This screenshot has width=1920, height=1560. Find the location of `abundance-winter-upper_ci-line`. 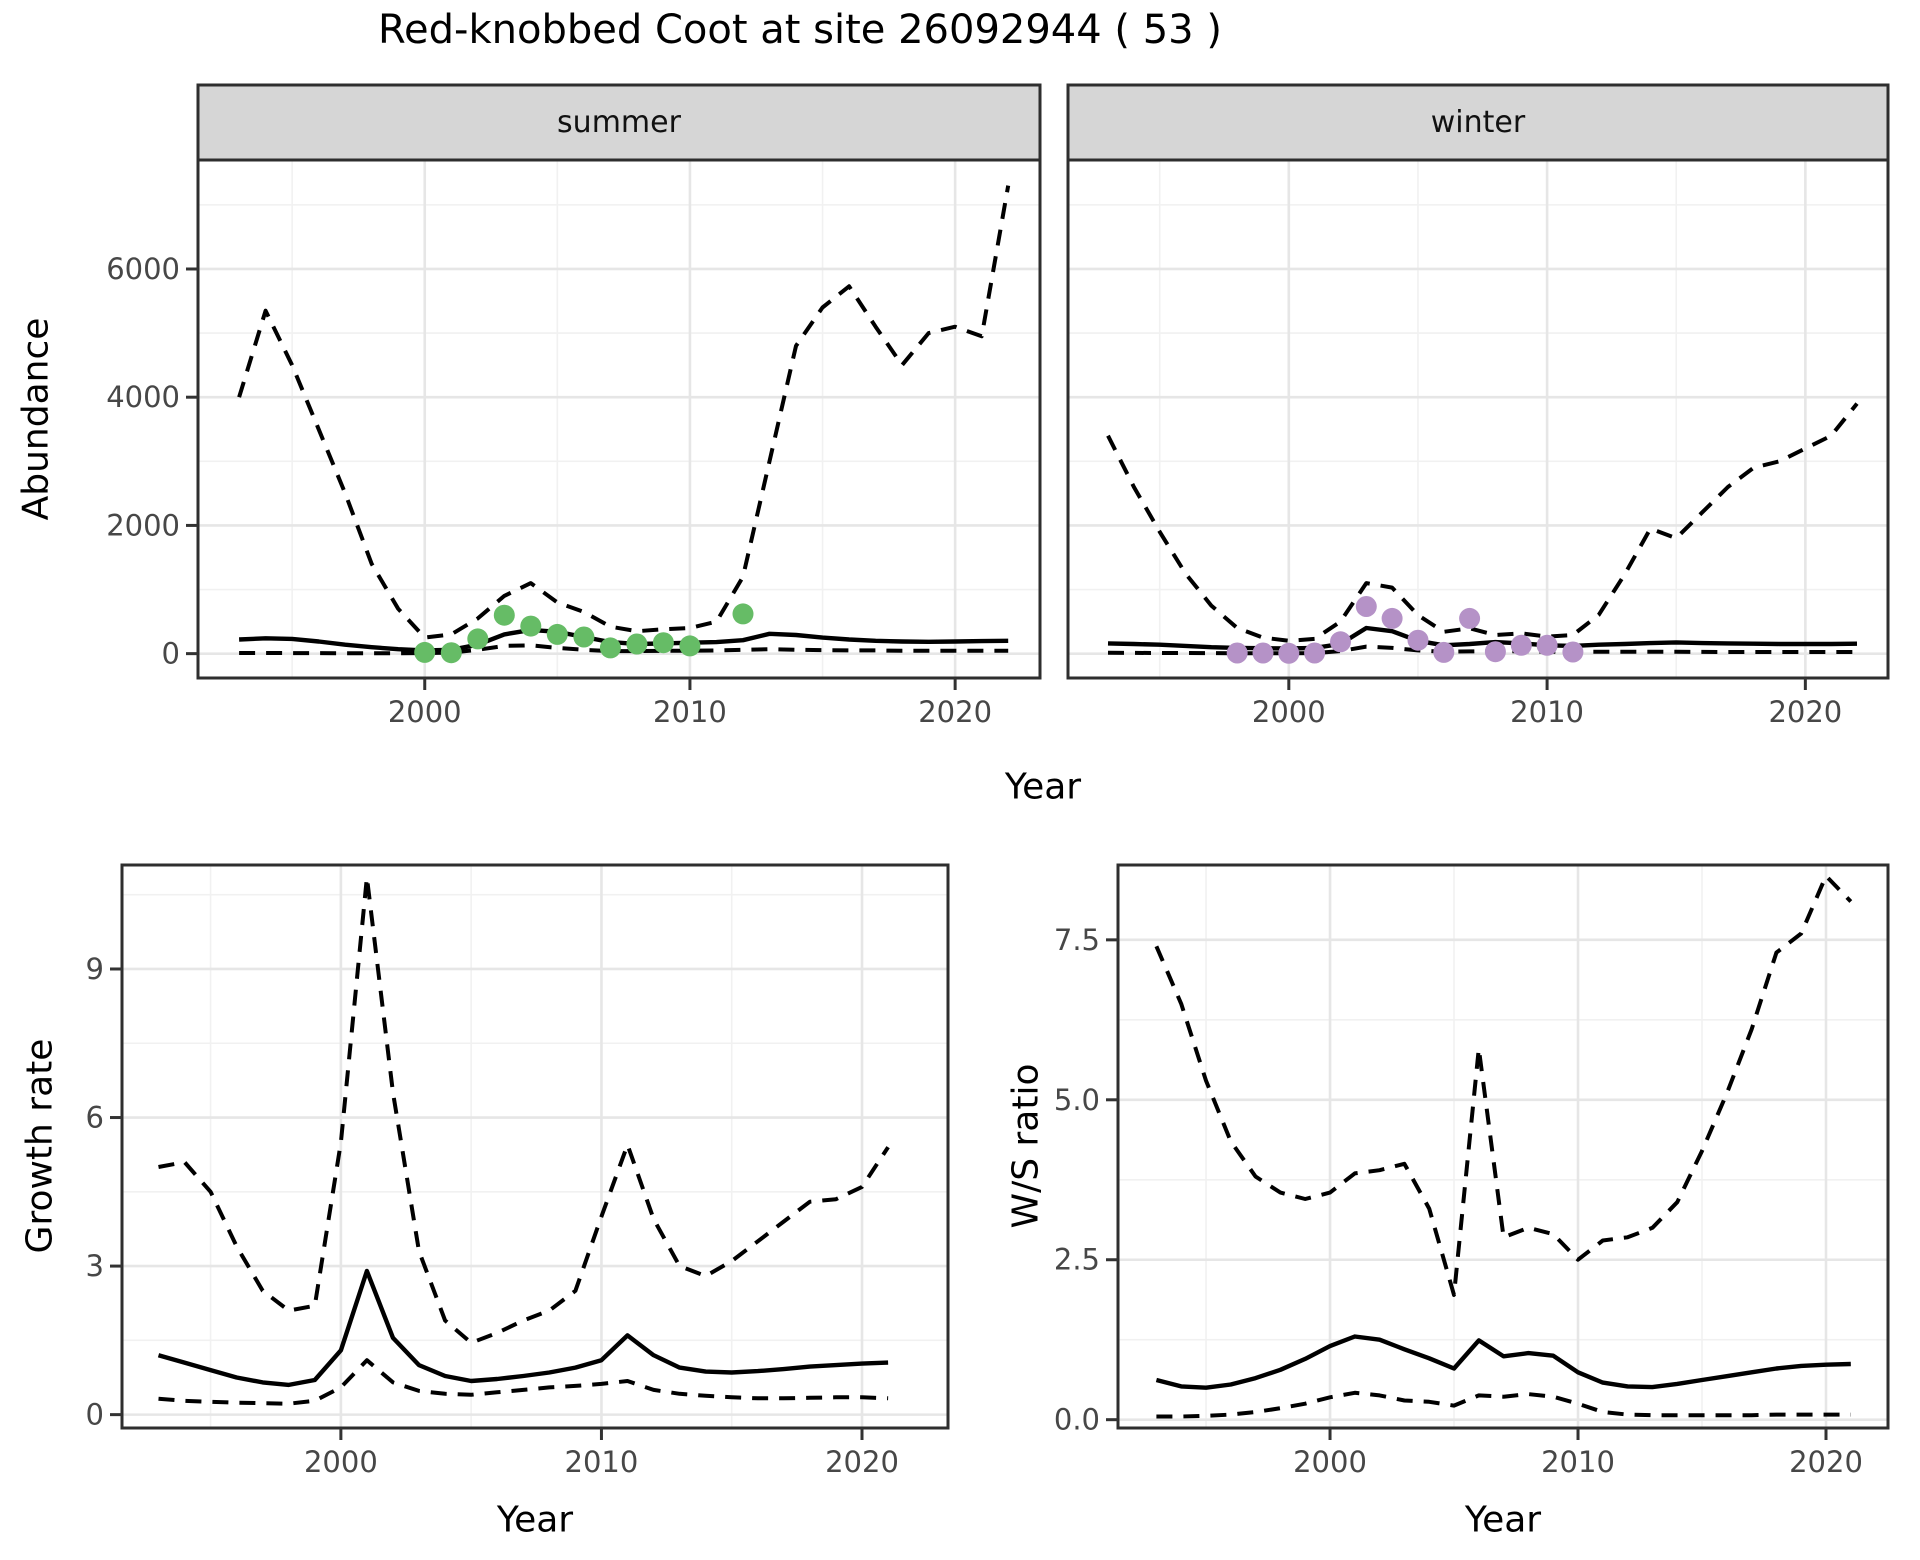

abundance-winter-upper_ci-line is located at coordinates (1482, 522).